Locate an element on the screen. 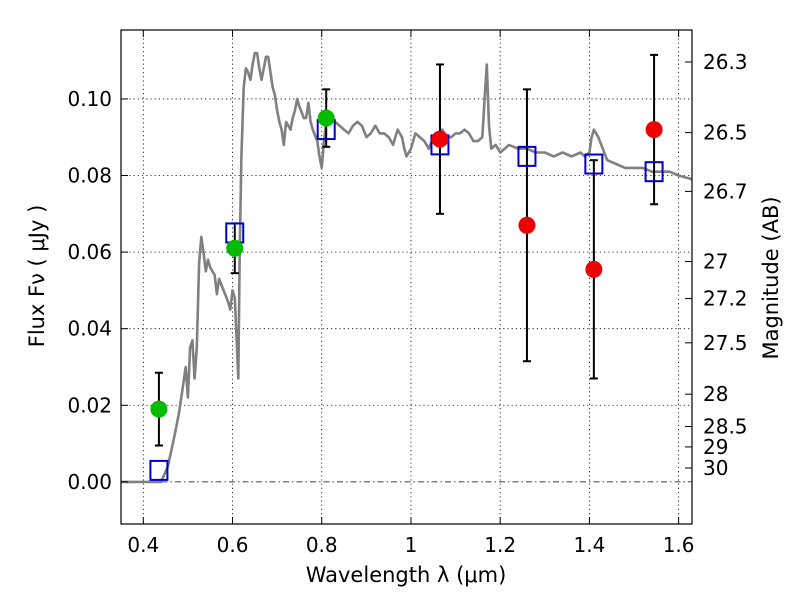 This screenshot has width=800, height=600. magnitude-tick-label: 27.5 is located at coordinates (725, 343).